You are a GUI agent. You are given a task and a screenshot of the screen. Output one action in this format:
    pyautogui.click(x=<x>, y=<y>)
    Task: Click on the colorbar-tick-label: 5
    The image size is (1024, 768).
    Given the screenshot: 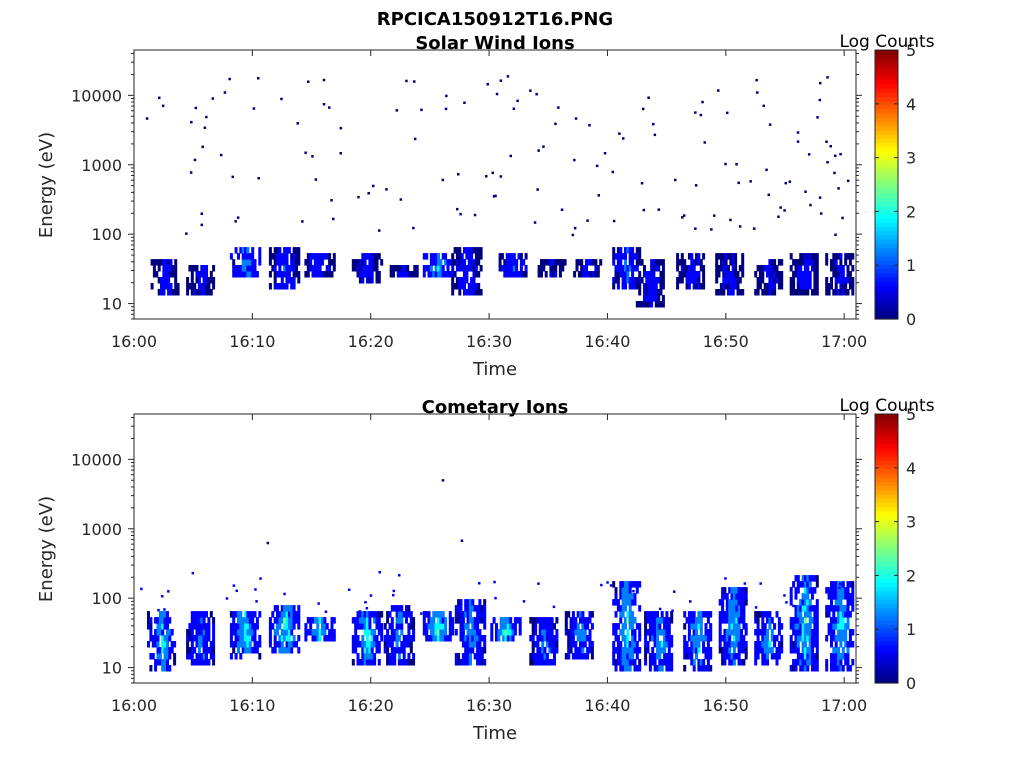 What is the action you would take?
    pyautogui.click(x=911, y=50)
    